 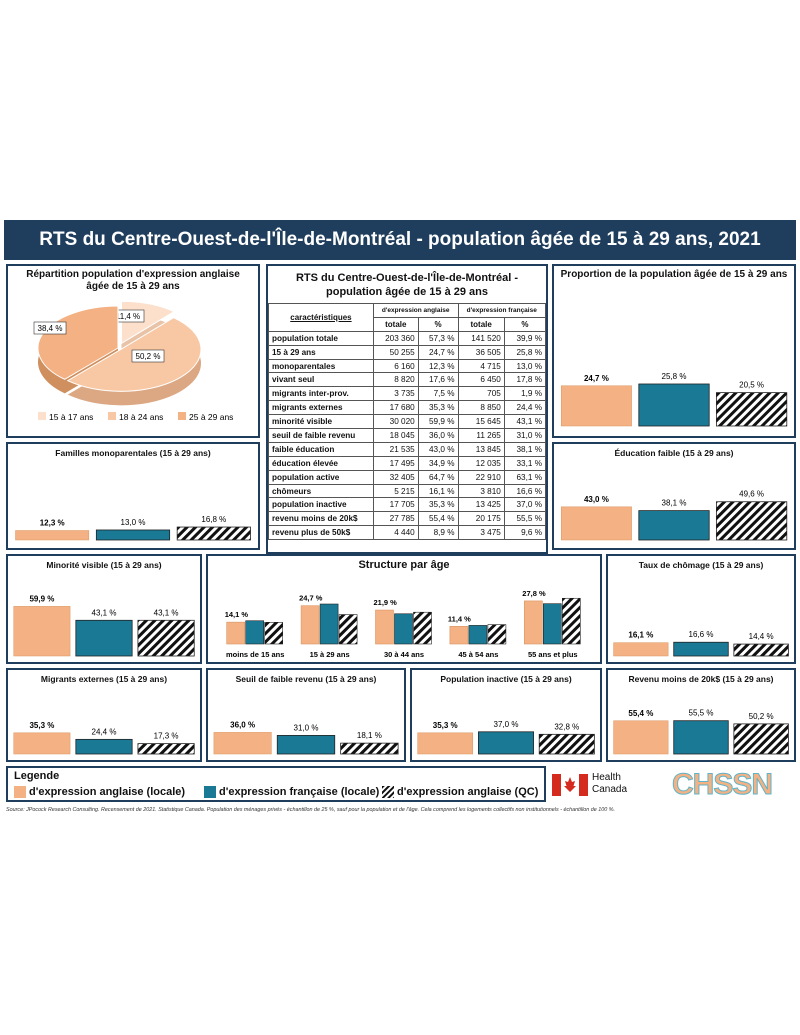 What do you see at coordinates (395, 408) in the screenshot?
I see `table-cell-a-tot: 17 680` at bounding box center [395, 408].